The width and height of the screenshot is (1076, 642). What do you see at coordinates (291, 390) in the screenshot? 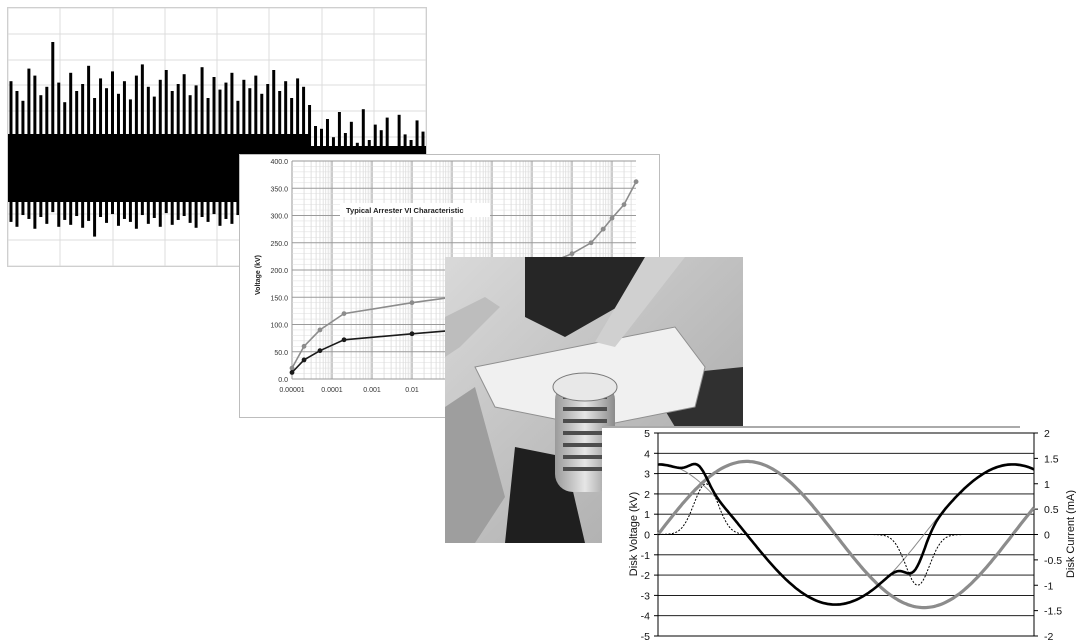
I see `x-tick-label: 0.00001` at bounding box center [291, 390].